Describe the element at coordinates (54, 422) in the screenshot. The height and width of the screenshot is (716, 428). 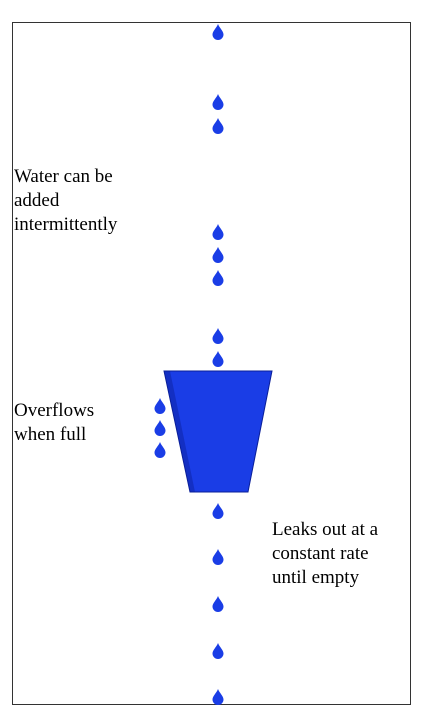
I see `overflow-caption: Overflows when full` at that location.